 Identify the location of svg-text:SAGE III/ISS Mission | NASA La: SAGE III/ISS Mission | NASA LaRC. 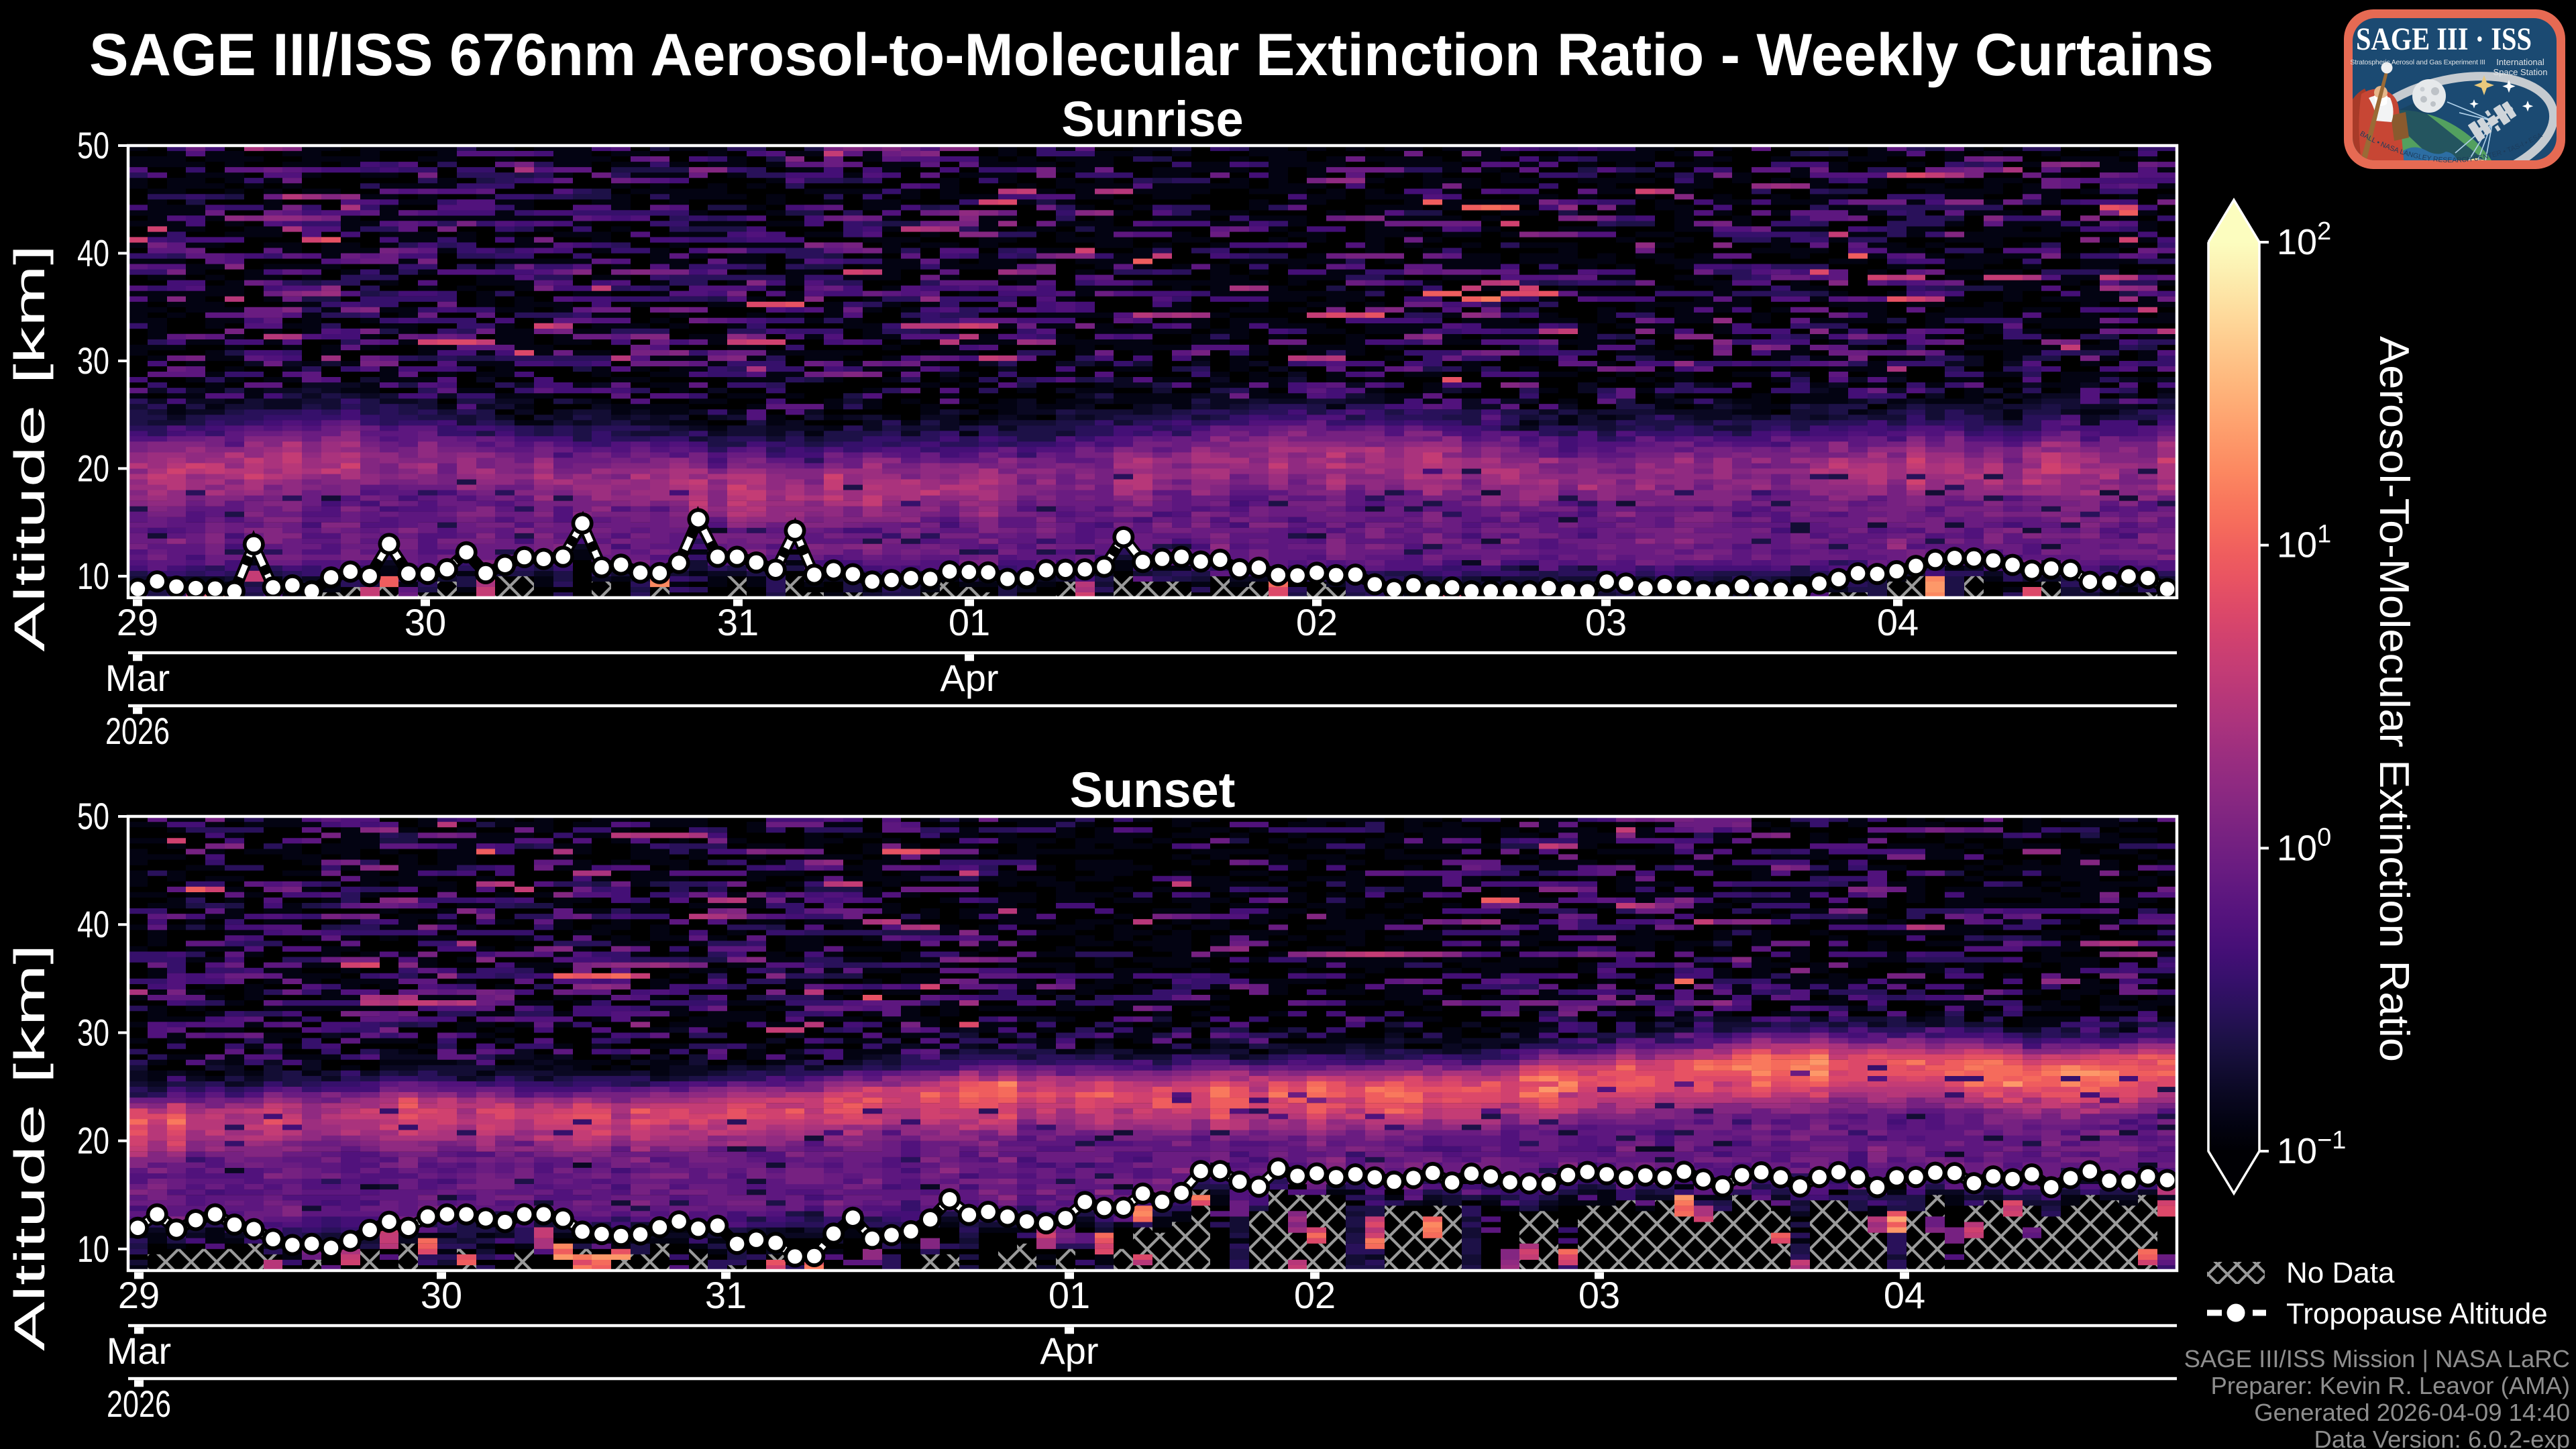
(2377, 1359).